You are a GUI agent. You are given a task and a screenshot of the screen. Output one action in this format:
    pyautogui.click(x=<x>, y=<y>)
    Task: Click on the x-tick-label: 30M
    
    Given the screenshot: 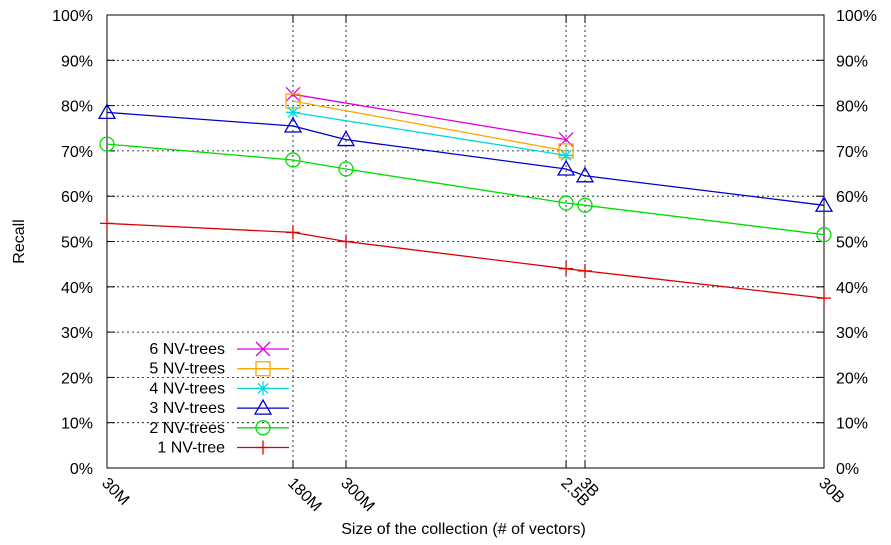 What is the action you would take?
    pyautogui.click(x=115, y=492)
    